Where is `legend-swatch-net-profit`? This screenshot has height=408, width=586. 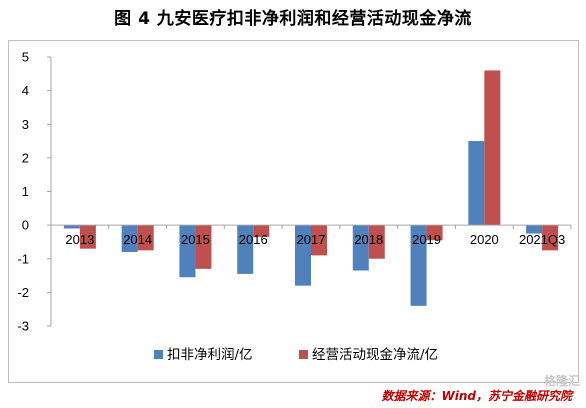 legend-swatch-net-profit is located at coordinates (158, 354).